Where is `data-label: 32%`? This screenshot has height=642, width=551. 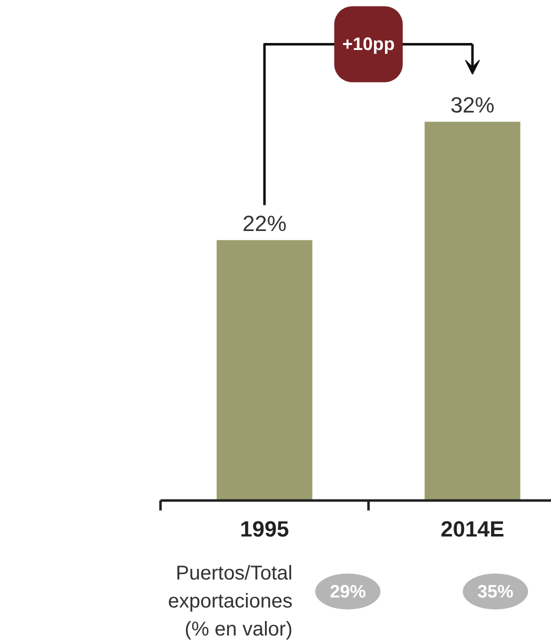
data-label: 32% is located at coordinates (472, 105).